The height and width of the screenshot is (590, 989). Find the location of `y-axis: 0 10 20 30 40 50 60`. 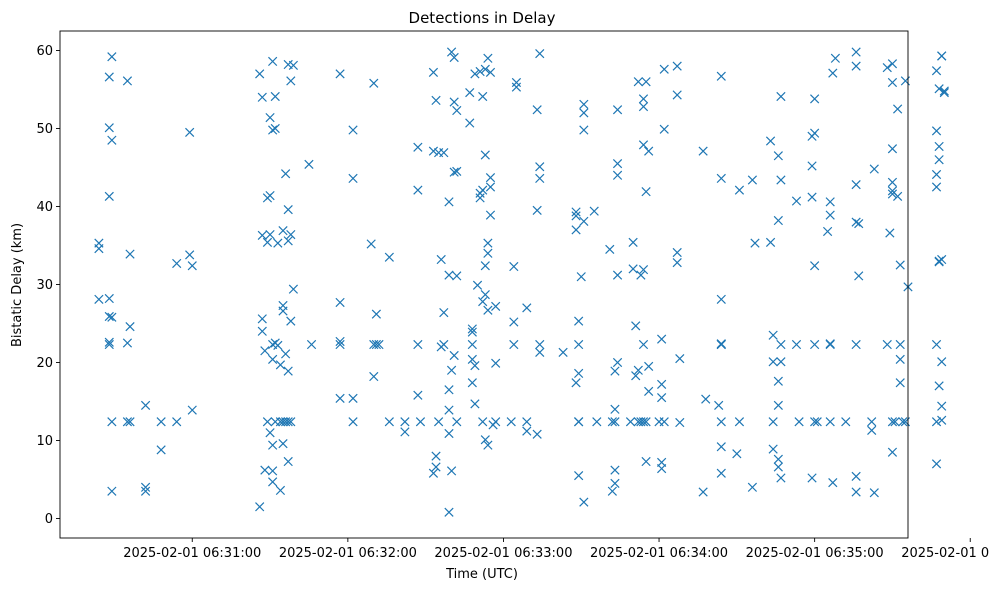

y-axis: 0 10 20 30 40 50 60 is located at coordinates (48, 285).